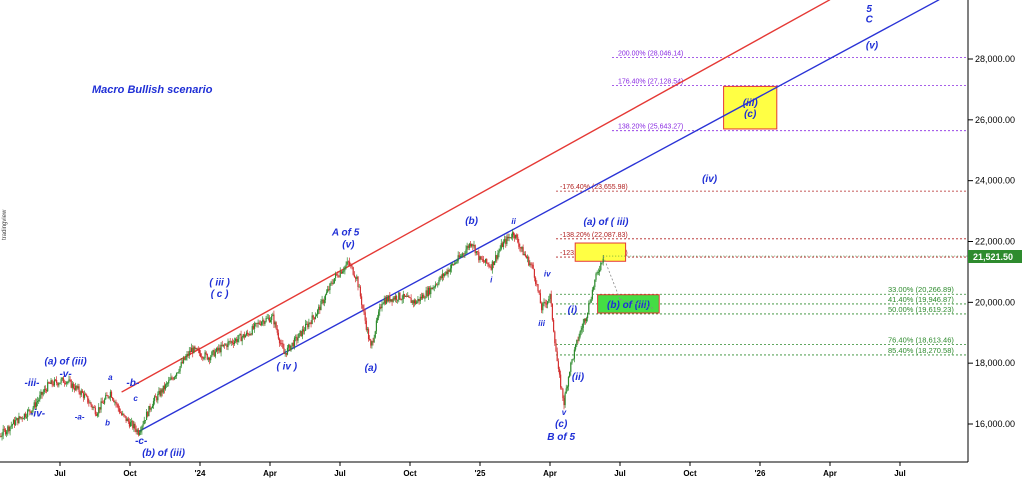  Describe the element at coordinates (921, 350) in the screenshot. I see `fib-level-label: 85.40% (18,270.58)` at that location.